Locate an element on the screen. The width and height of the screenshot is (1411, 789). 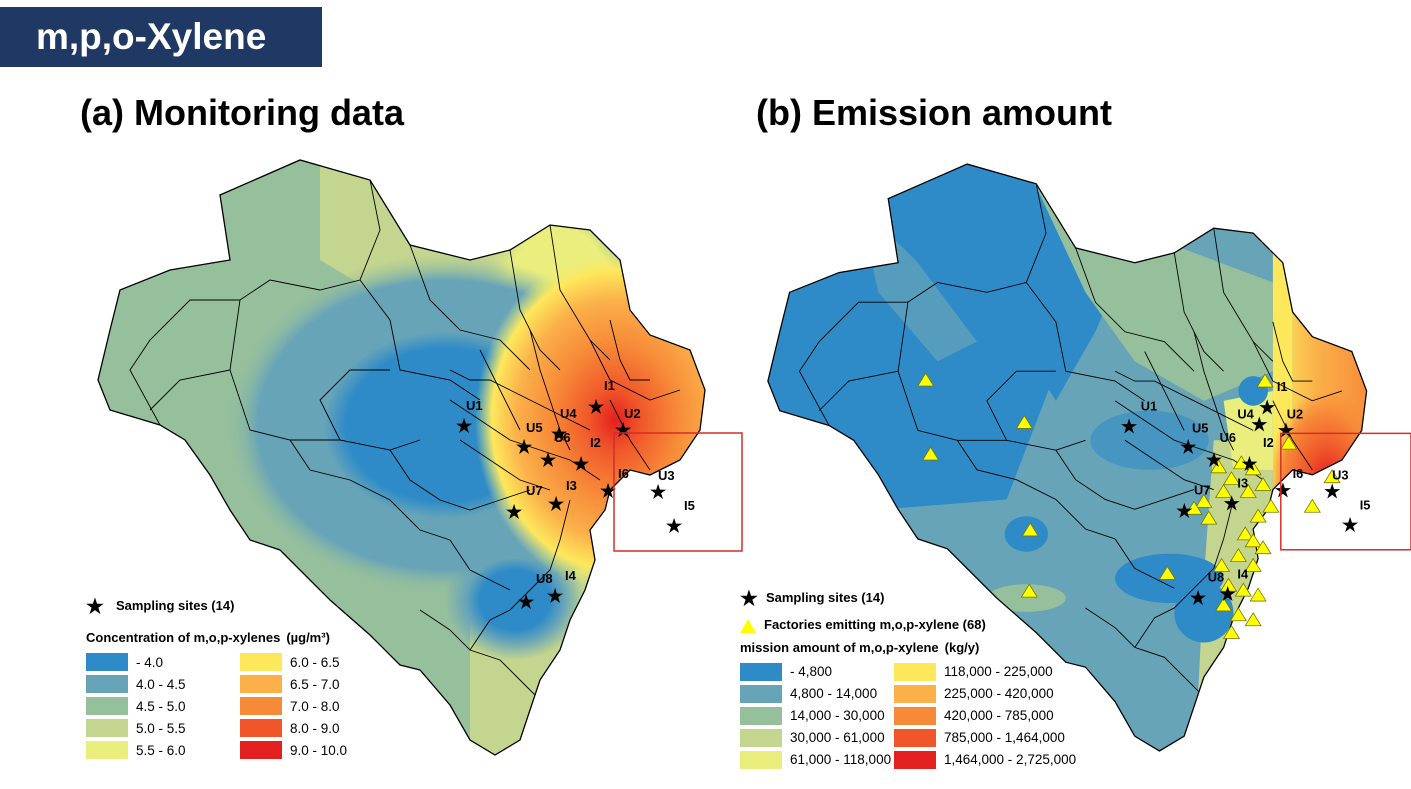
legend-class-label: 9.0 - 10.0 is located at coordinates (319, 750).